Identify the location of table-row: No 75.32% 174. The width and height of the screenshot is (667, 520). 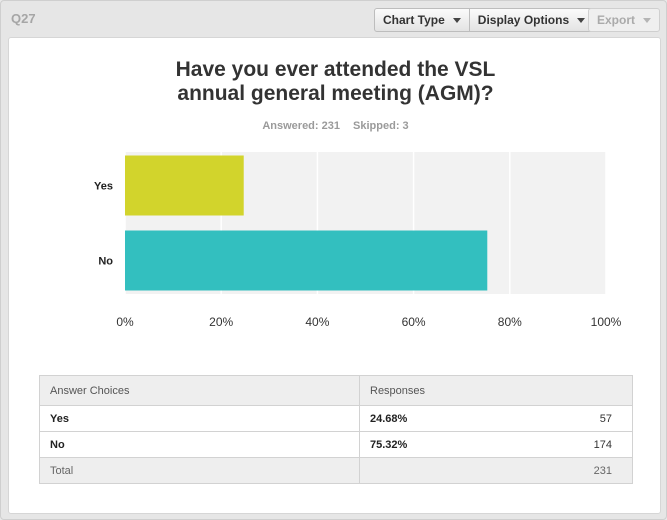
(336, 444).